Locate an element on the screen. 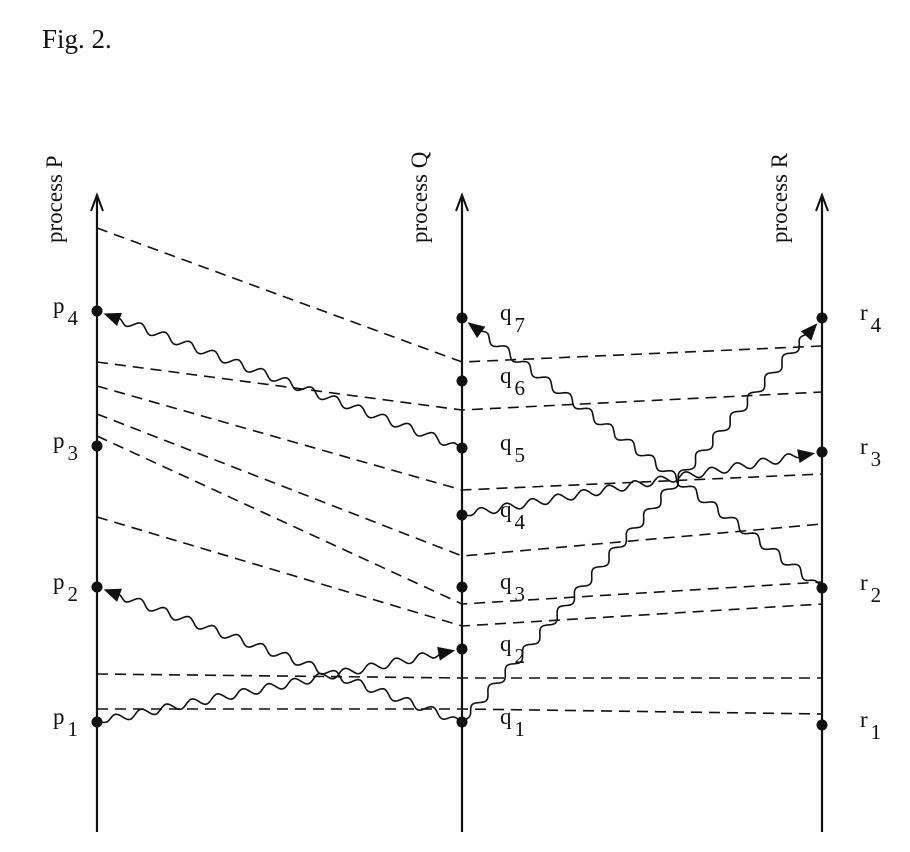 The width and height of the screenshot is (910, 852). figure-title: Fig. 2. is located at coordinates (77, 39).